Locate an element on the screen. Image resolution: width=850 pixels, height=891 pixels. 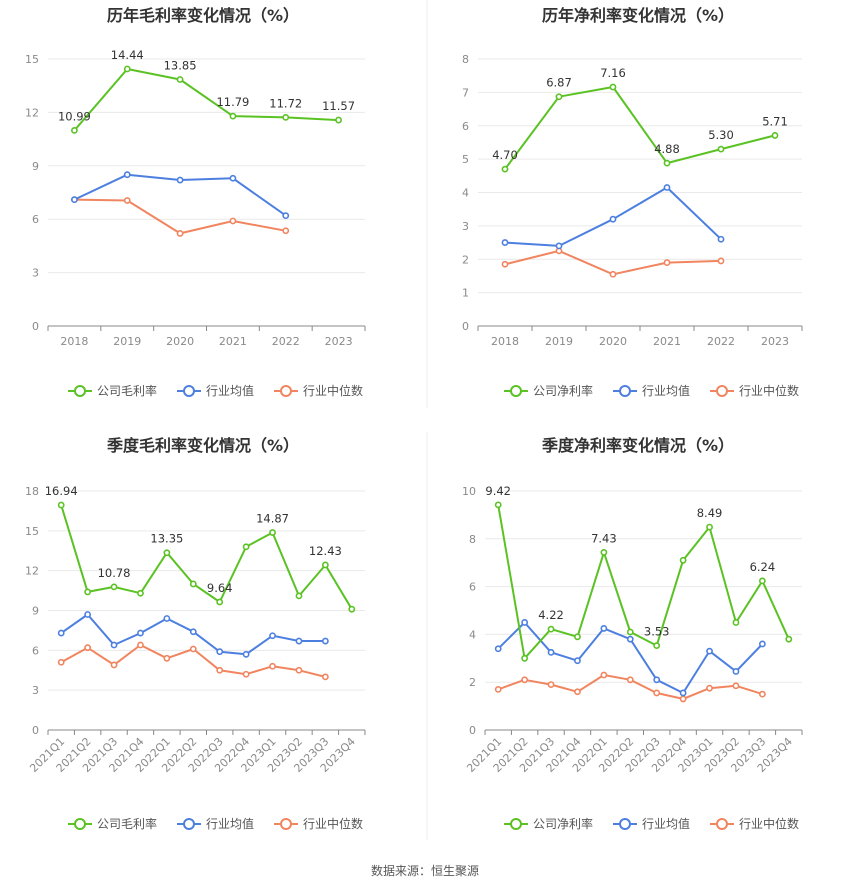
y-tick-label: 6 is located at coordinates (35, 219).